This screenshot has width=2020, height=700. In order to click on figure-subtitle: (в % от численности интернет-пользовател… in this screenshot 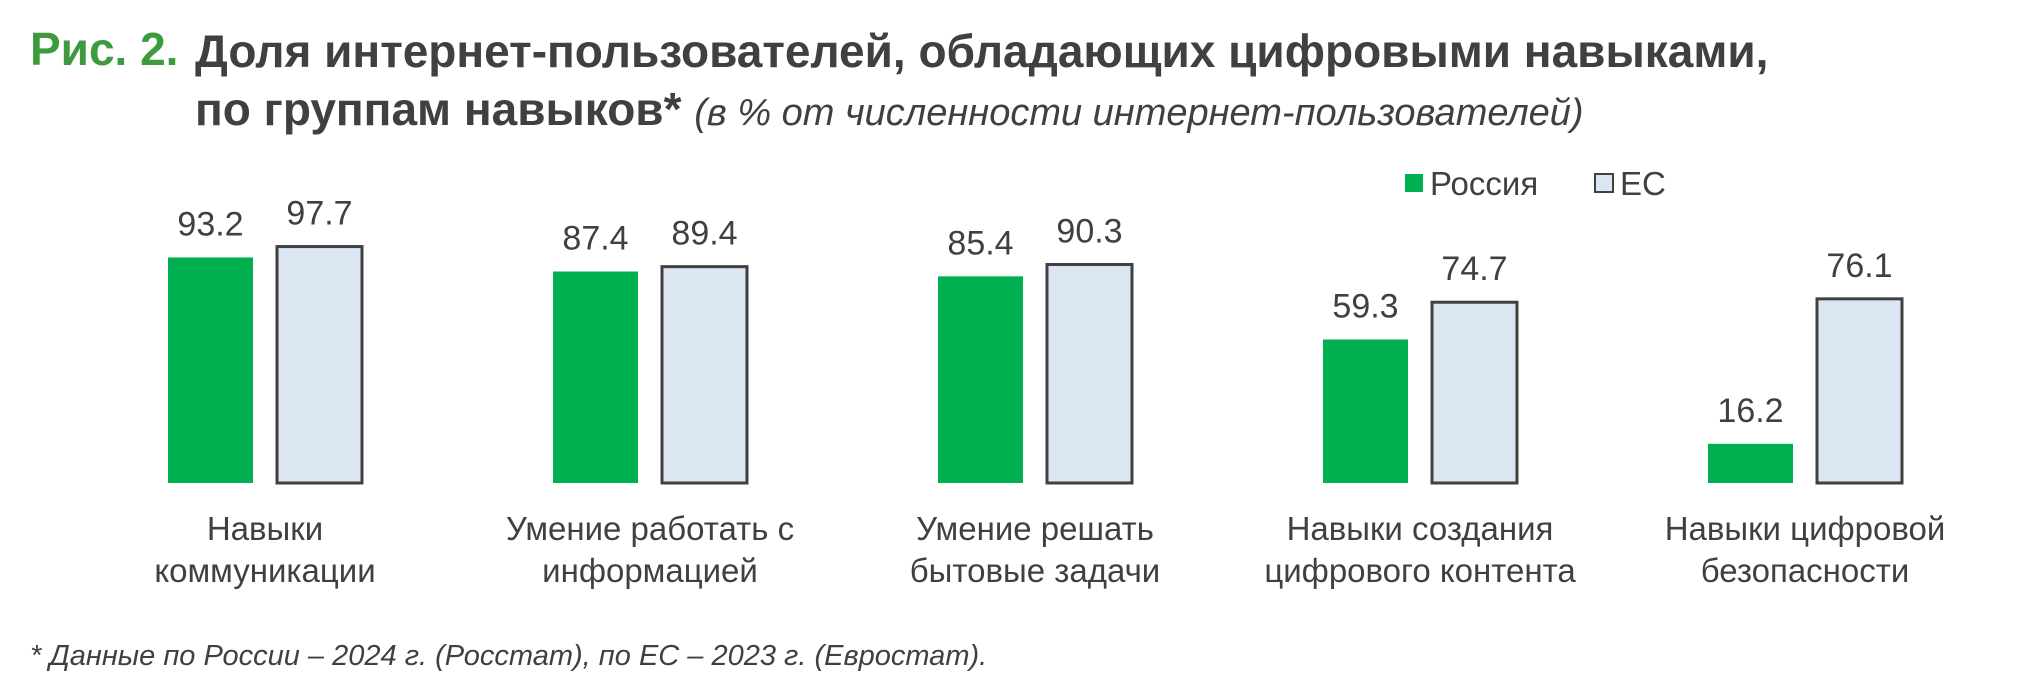, I will do `click(1139, 113)`.